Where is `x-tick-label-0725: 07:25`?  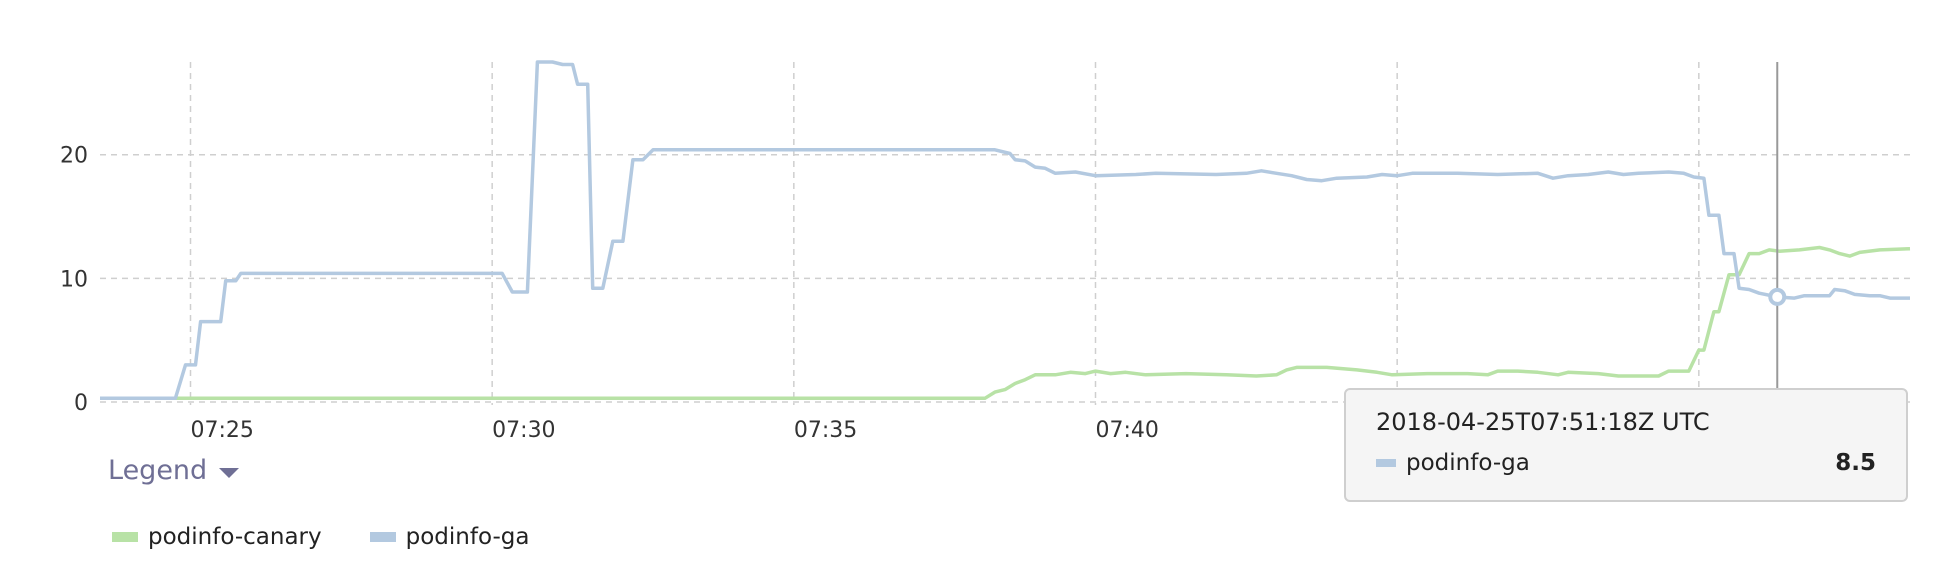 x-tick-label-0725: 07:25 is located at coordinates (222, 430).